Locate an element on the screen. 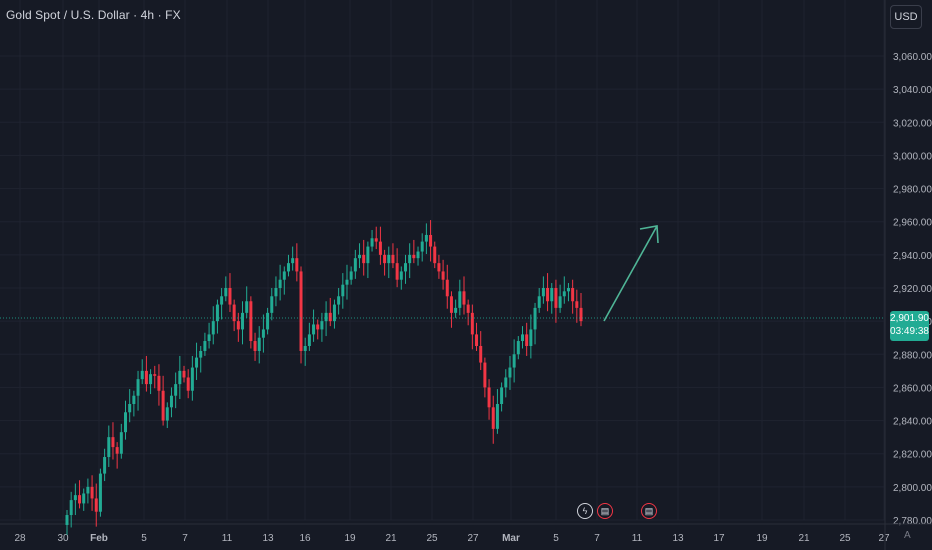 The height and width of the screenshot is (550, 932). y-tick-label: 2,780.00 is located at coordinates (912, 521).